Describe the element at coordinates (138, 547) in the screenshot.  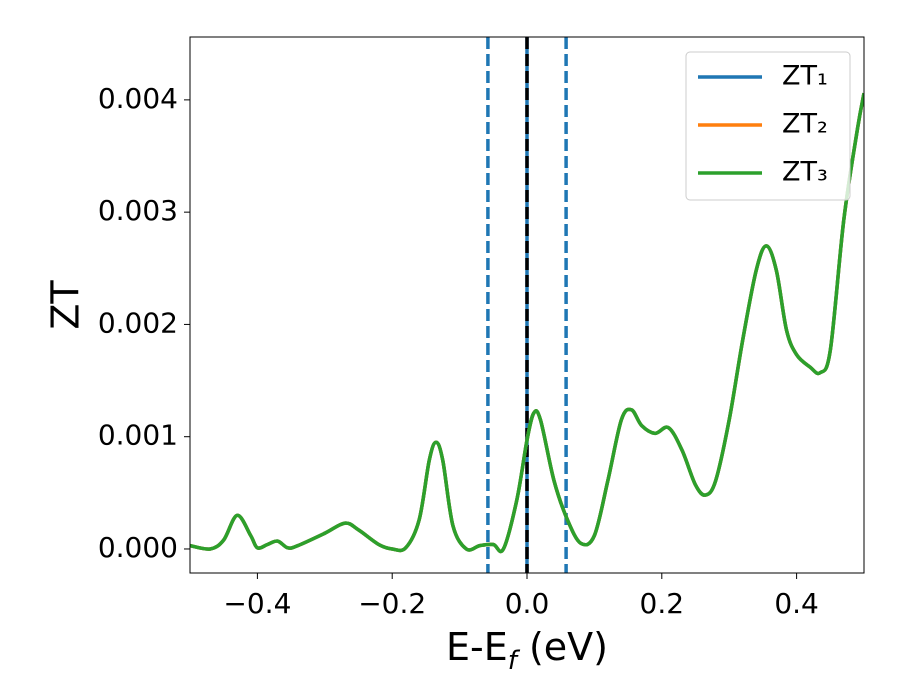
I see `y-tick-label: 0.000` at that location.